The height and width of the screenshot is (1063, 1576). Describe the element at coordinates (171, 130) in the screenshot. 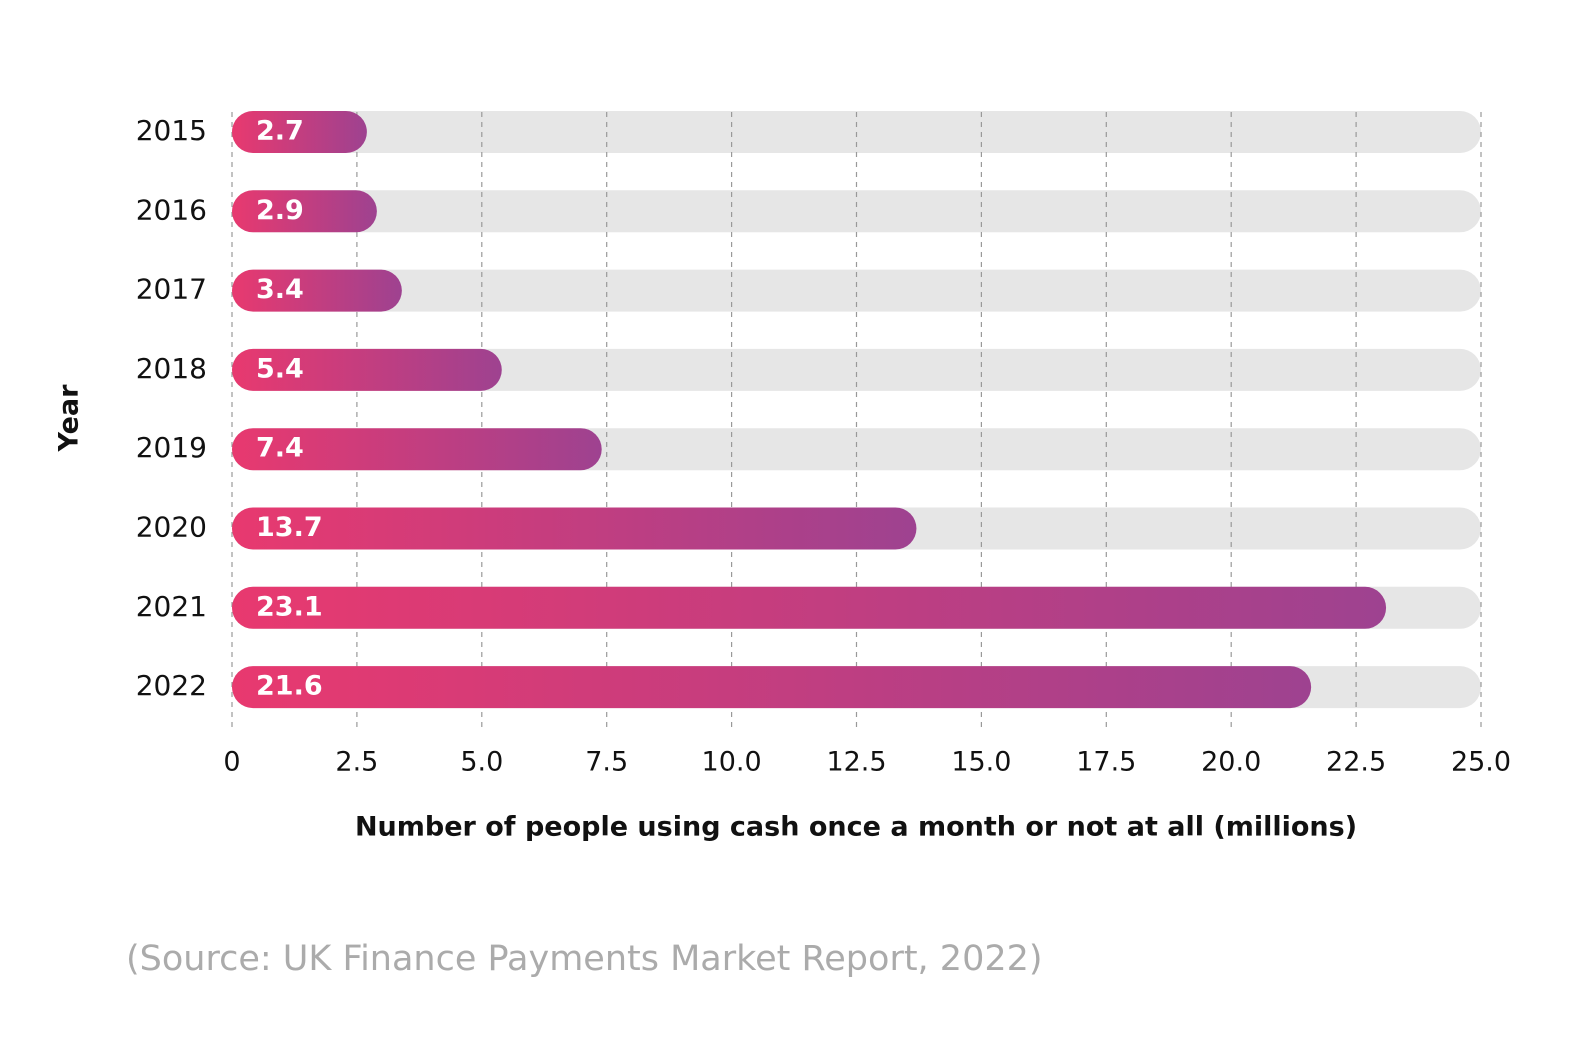

I see `y-tick-label: 2015` at that location.